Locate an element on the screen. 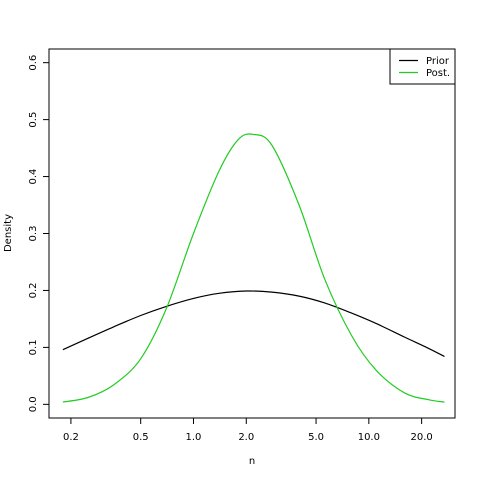 The width and height of the screenshot is (480, 480). x-tick-label-5: 10.0 is located at coordinates (369, 437).